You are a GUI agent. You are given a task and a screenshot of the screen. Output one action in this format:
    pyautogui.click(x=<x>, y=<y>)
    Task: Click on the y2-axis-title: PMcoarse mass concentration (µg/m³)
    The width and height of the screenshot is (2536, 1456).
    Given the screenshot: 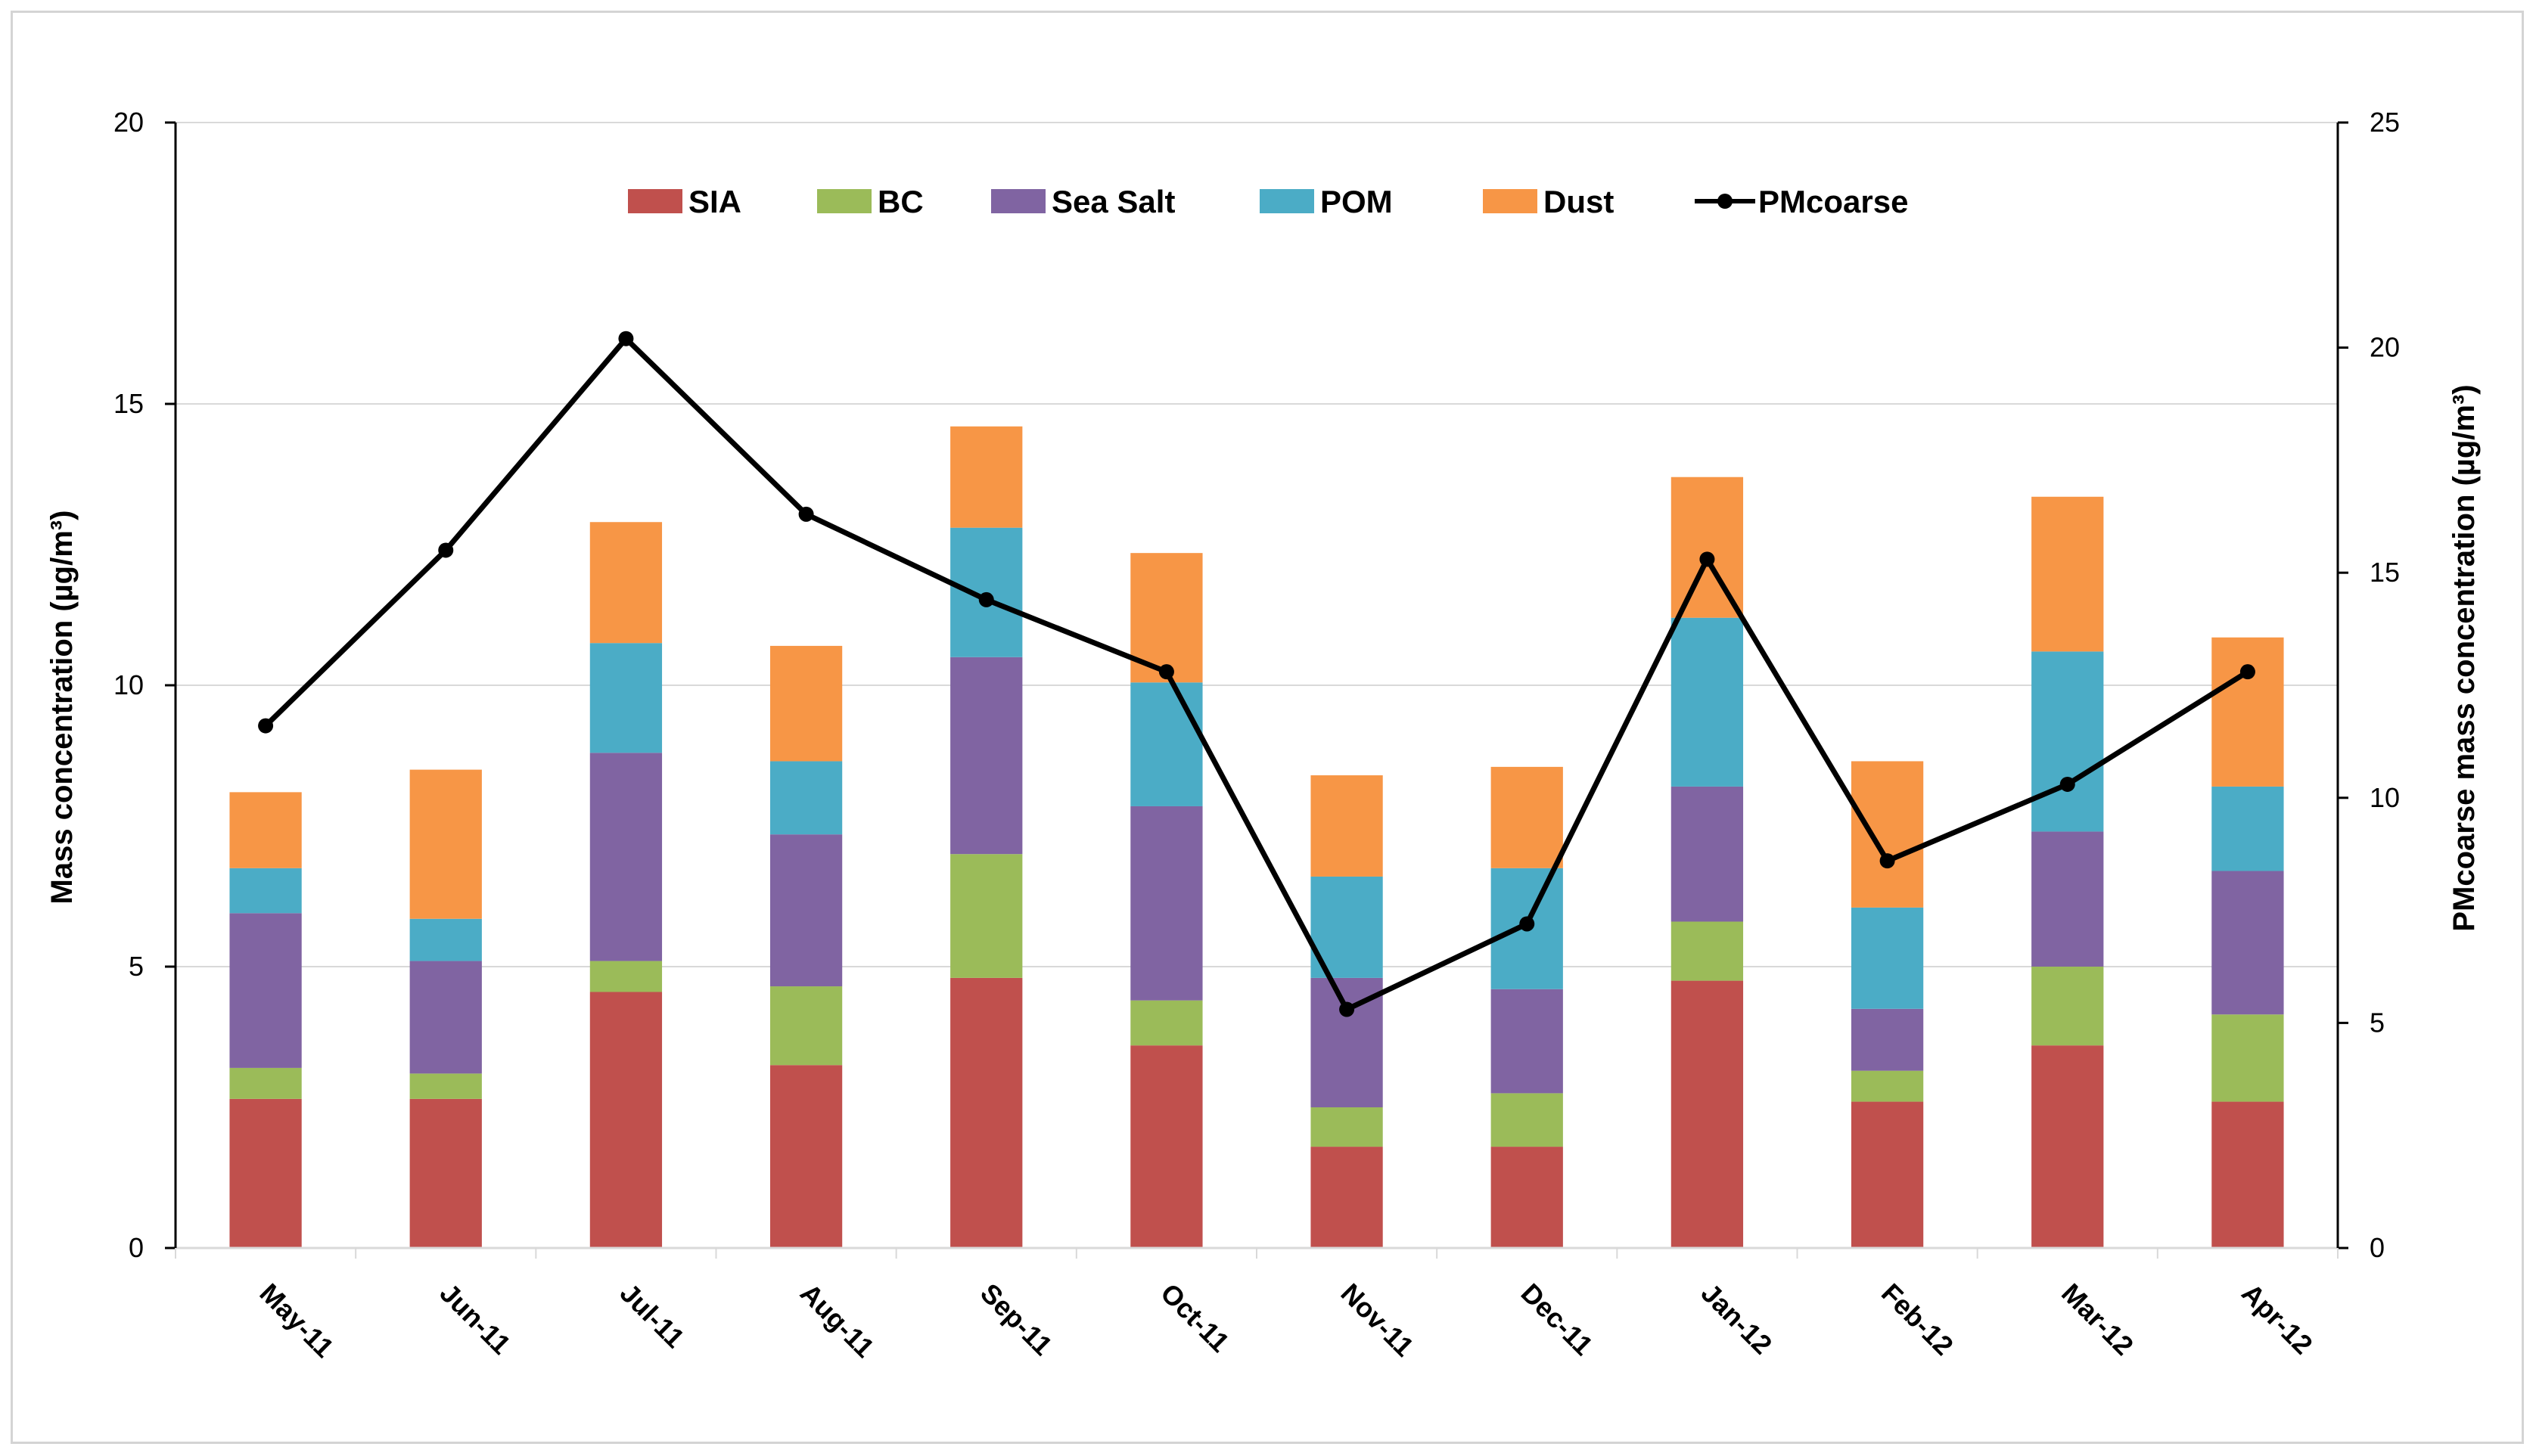 What is the action you would take?
    pyautogui.click(x=2464, y=657)
    